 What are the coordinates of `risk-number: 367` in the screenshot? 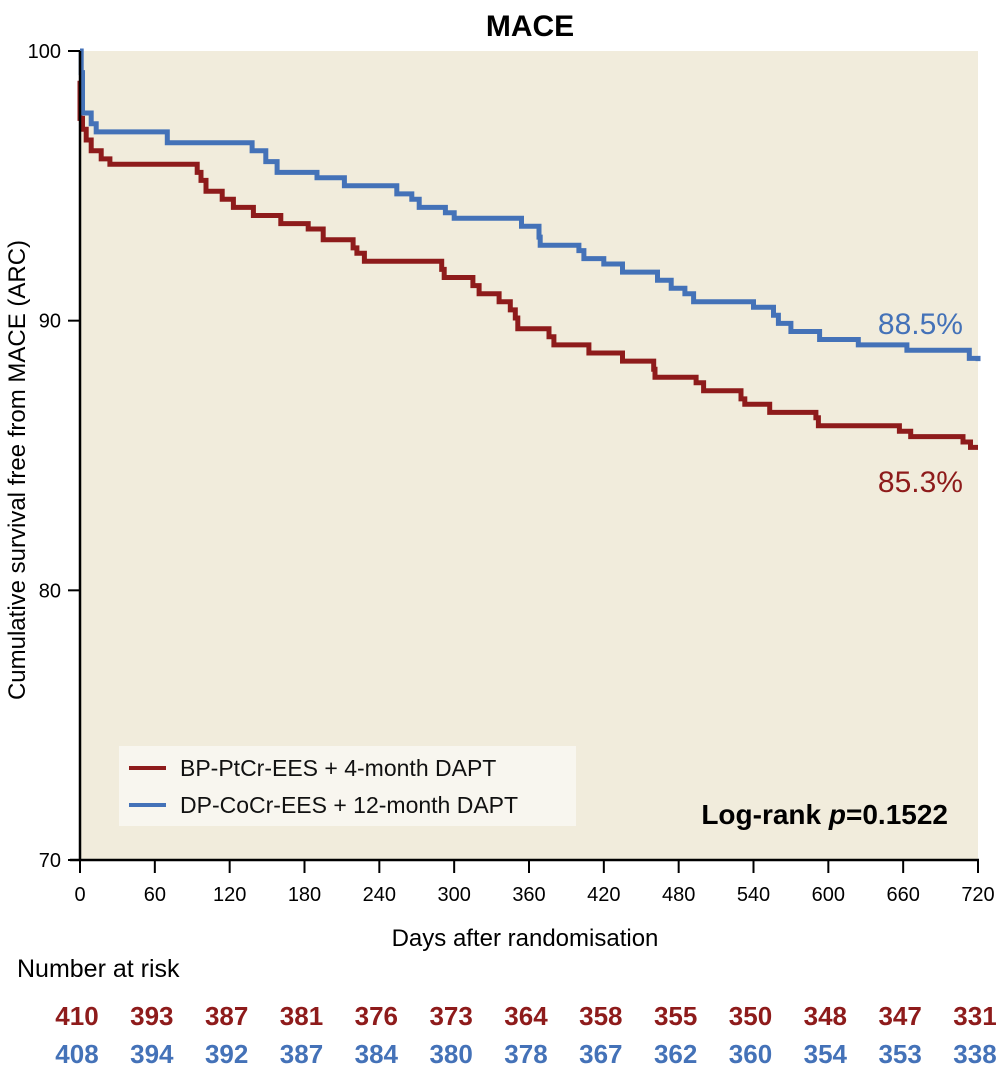 It's located at (600, 1054).